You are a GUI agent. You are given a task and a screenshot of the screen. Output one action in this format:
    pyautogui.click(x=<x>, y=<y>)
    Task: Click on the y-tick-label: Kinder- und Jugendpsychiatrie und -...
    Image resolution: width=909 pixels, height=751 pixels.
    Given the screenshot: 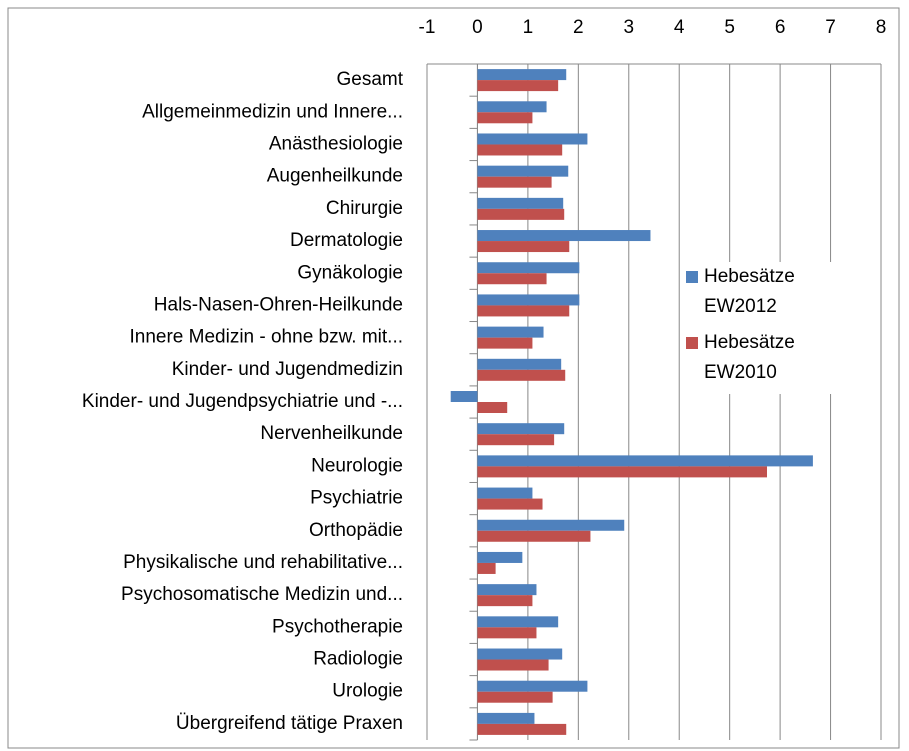 What is the action you would take?
    pyautogui.click(x=242, y=401)
    